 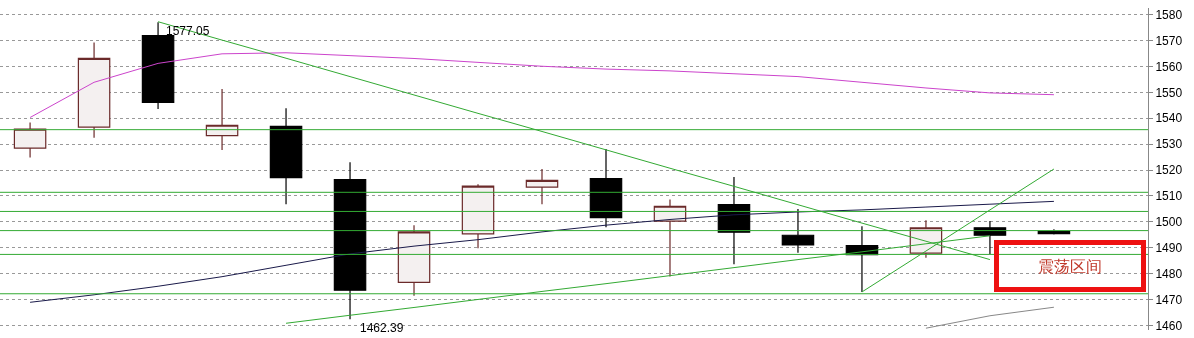 What do you see at coordinates (1169, 118) in the screenshot?
I see `y-tick-label: 1540` at bounding box center [1169, 118].